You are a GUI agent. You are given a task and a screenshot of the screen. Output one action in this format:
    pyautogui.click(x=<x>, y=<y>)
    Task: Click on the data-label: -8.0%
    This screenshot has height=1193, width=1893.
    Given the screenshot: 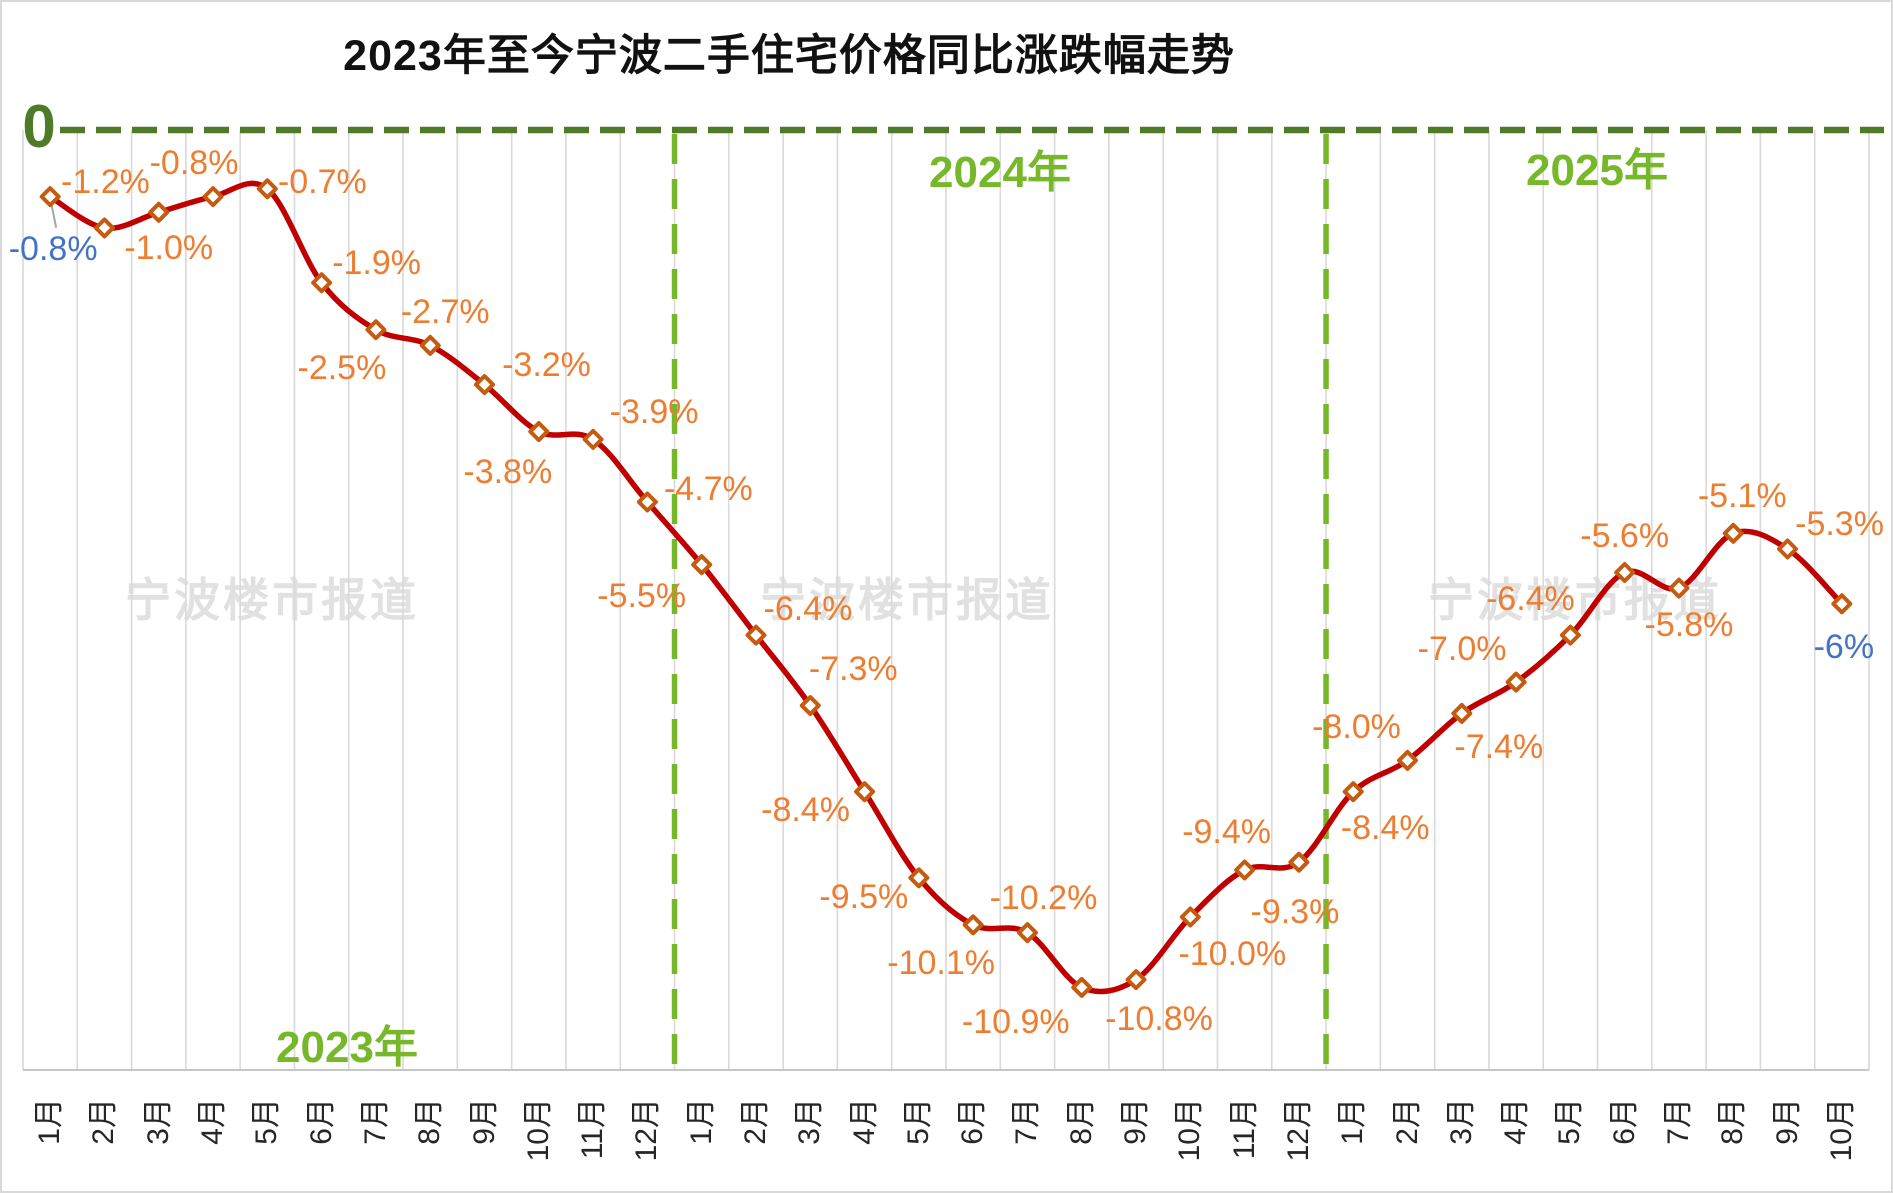 What is the action you would take?
    pyautogui.click(x=1356, y=727)
    